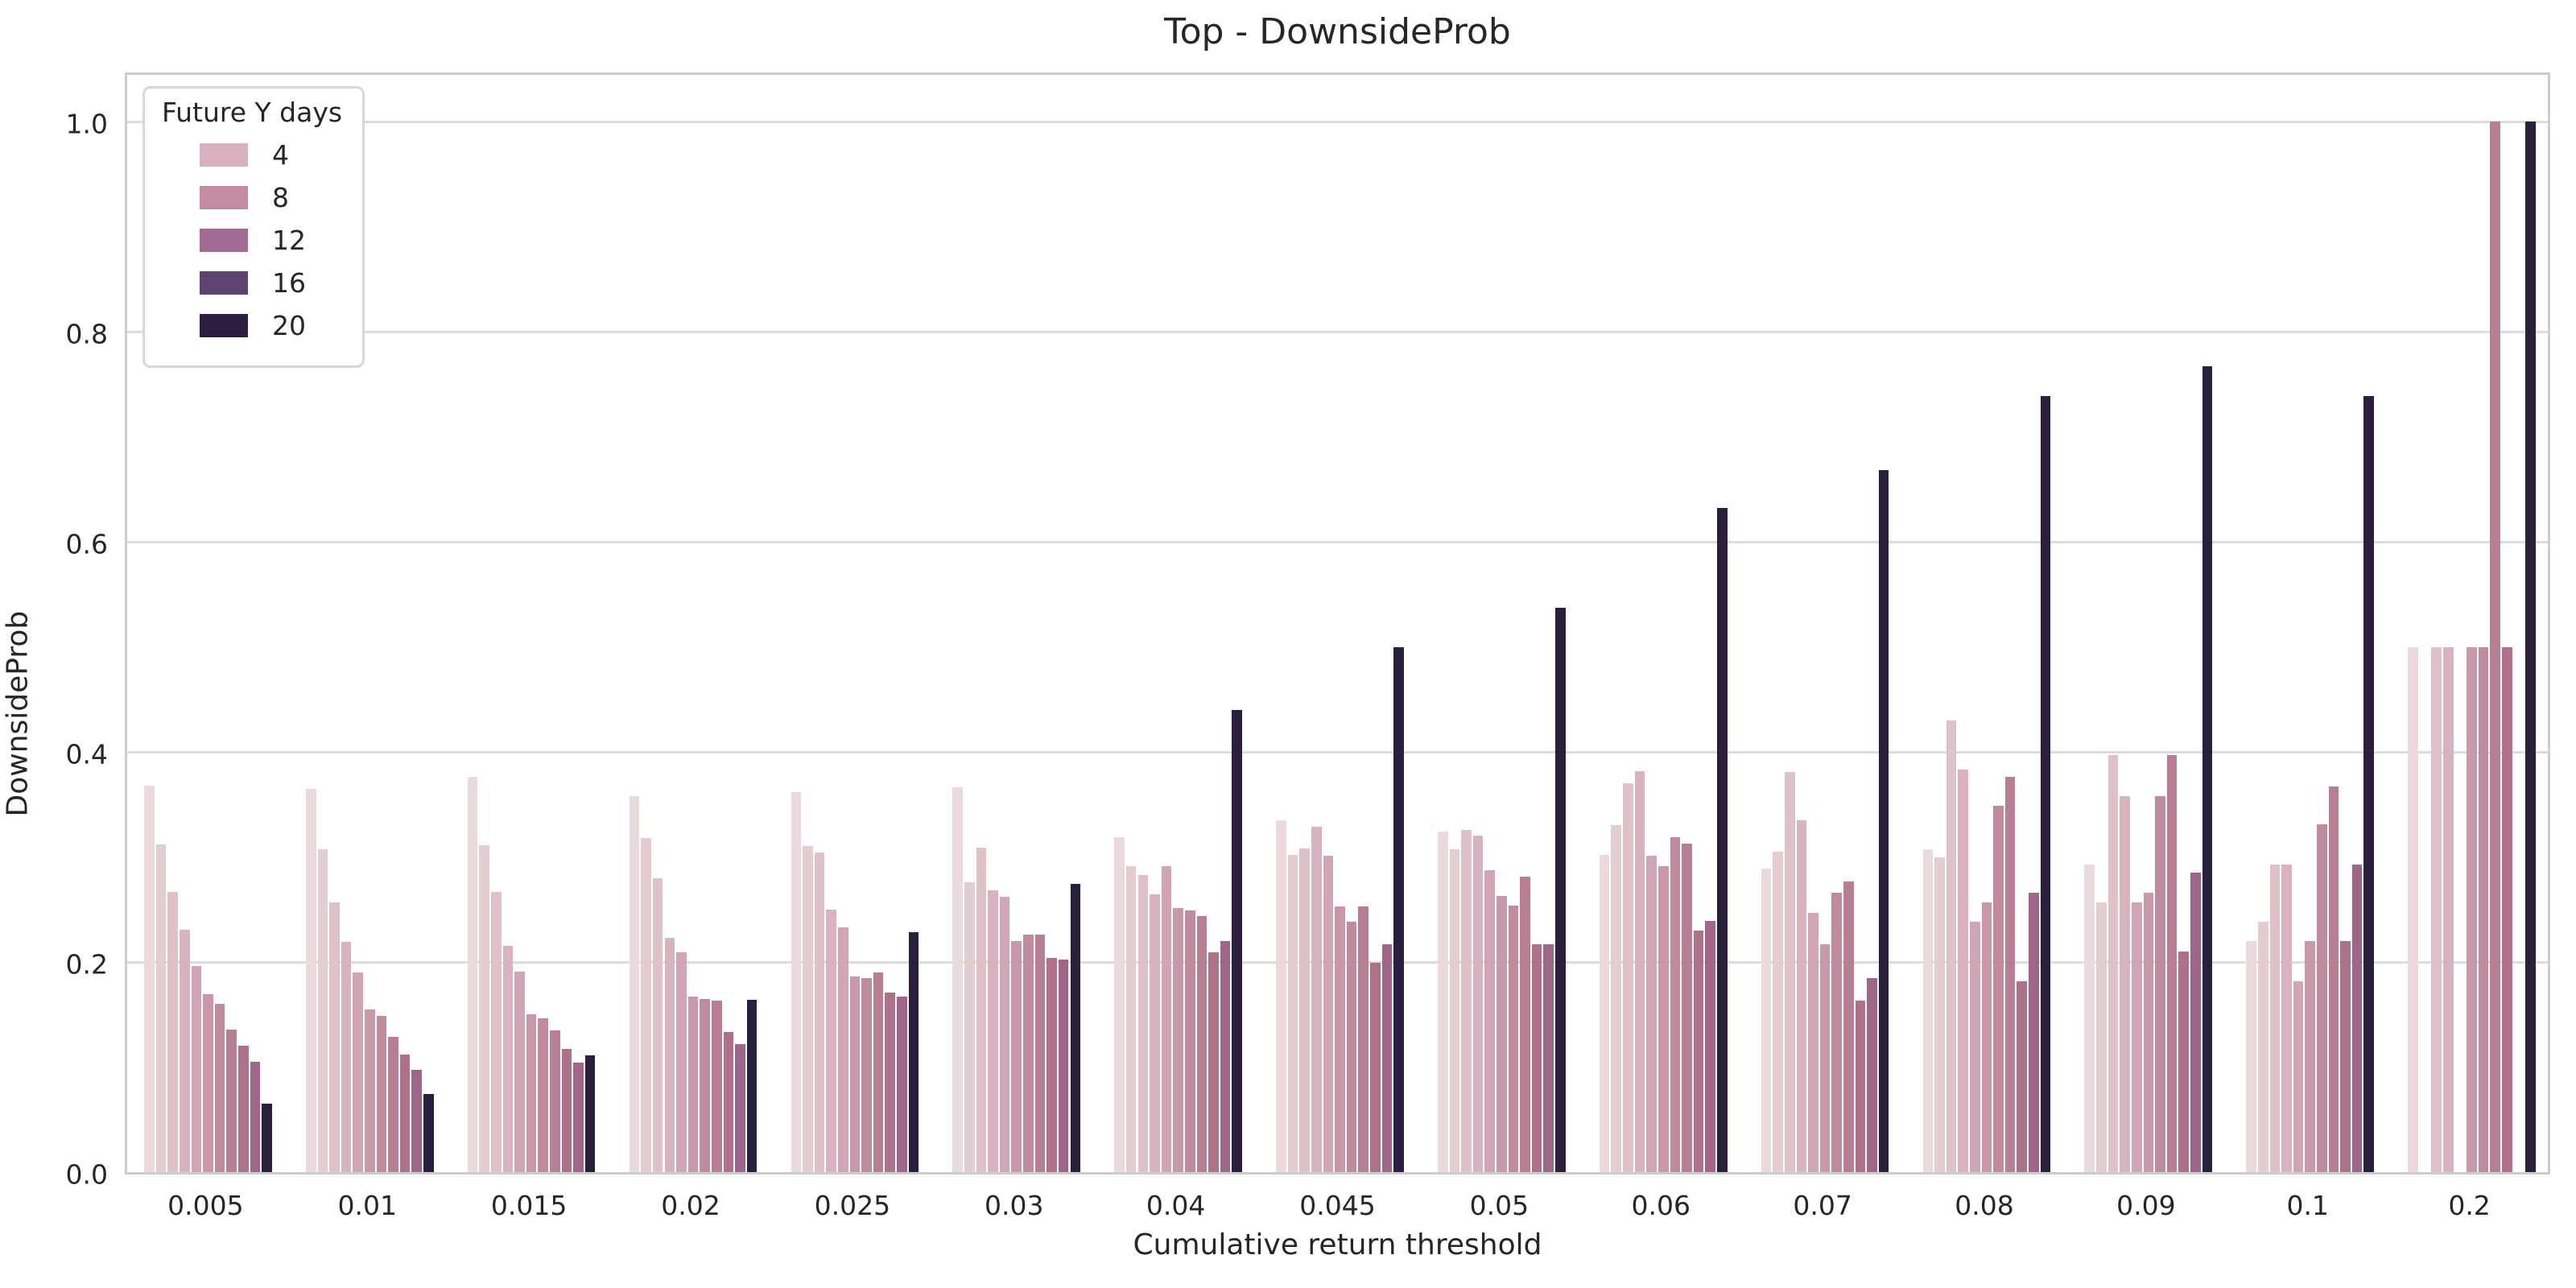 The width and height of the screenshot is (2576, 1288). I want to click on bar-0.025-hue-05, so click(843, 1049).